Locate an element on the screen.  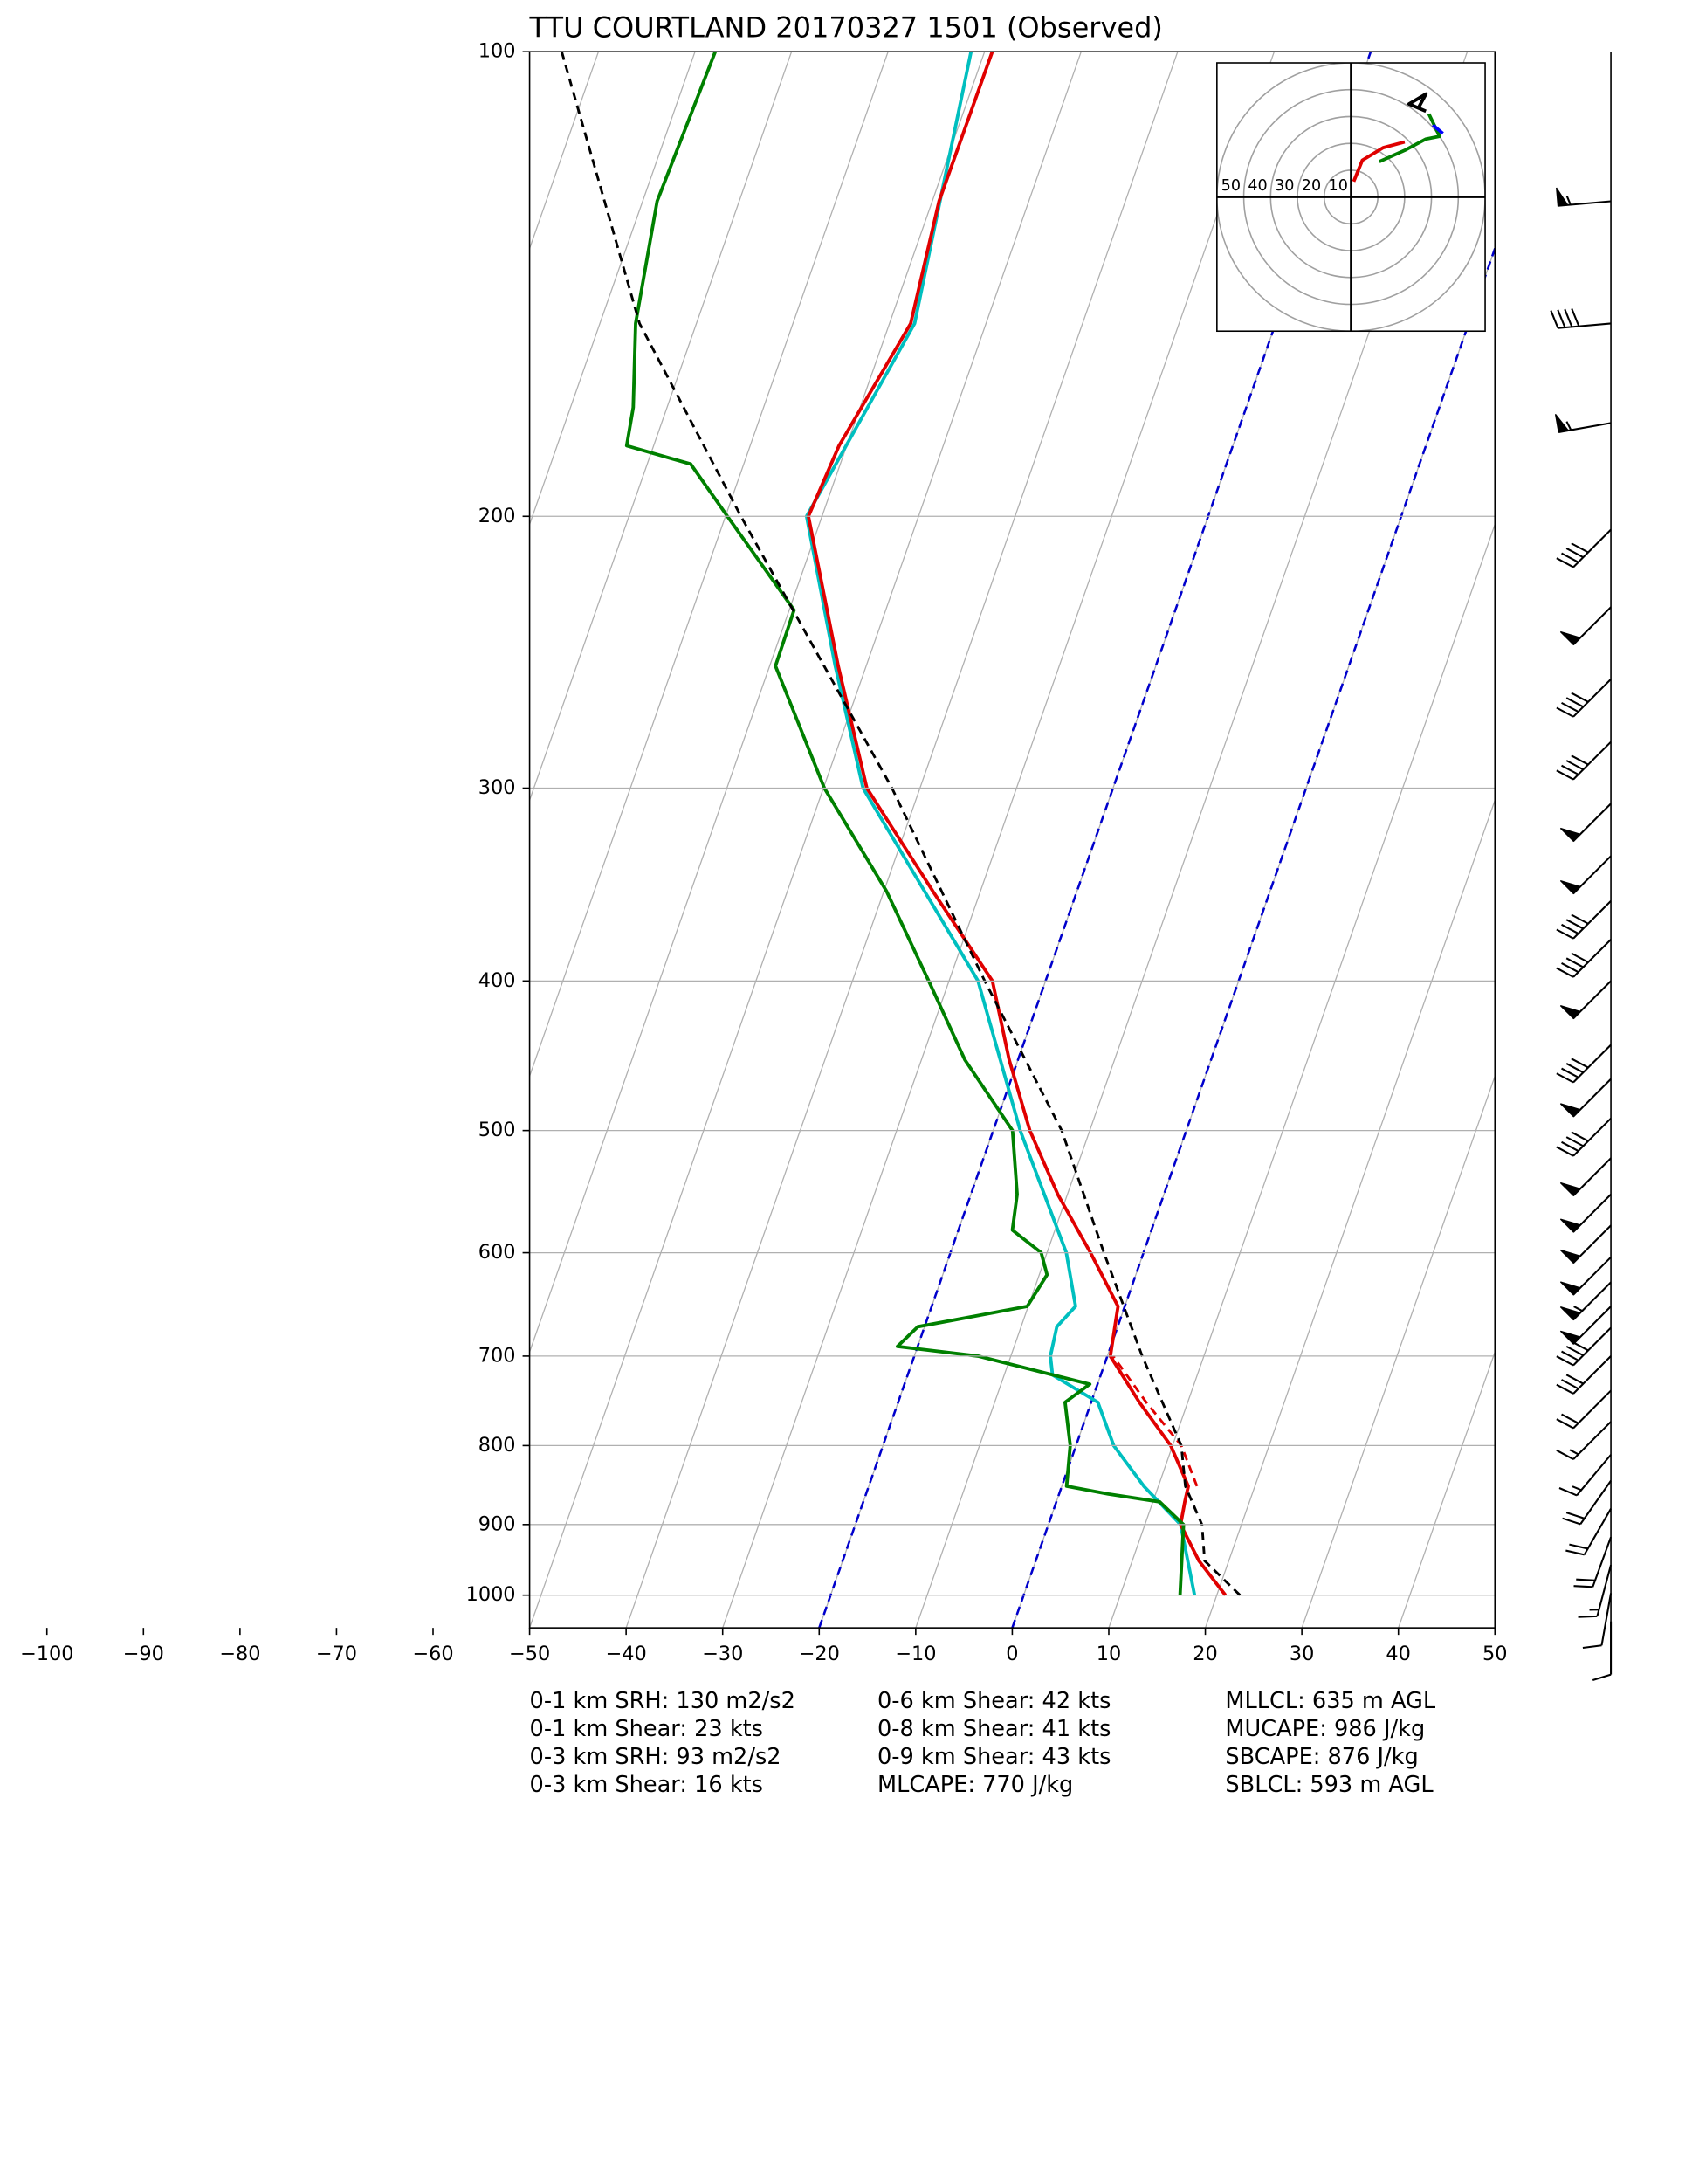
x-tick-label: 10 is located at coordinates (1109, 1654).